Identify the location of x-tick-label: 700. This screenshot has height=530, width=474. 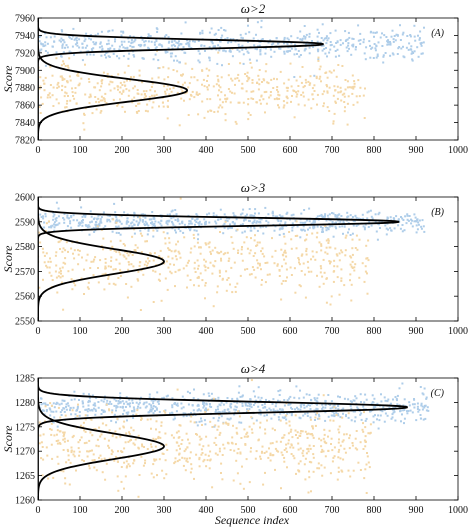
(332, 331).